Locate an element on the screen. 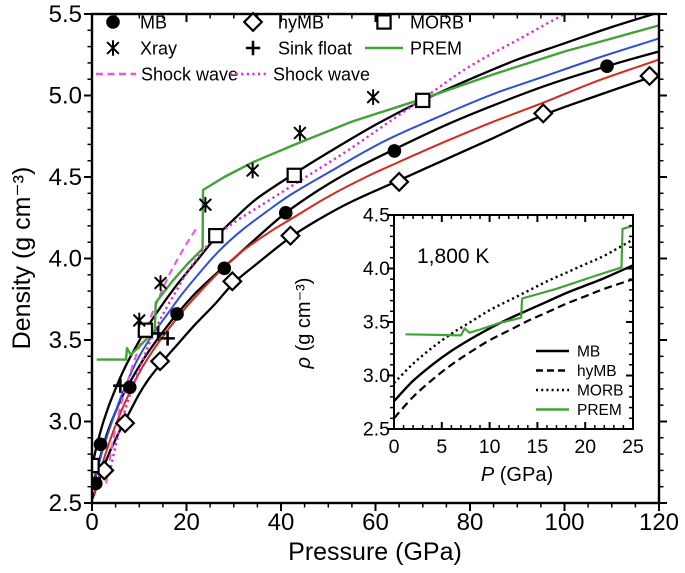 The image size is (685, 573). x-tick-label: 10 is located at coordinates (490, 447).